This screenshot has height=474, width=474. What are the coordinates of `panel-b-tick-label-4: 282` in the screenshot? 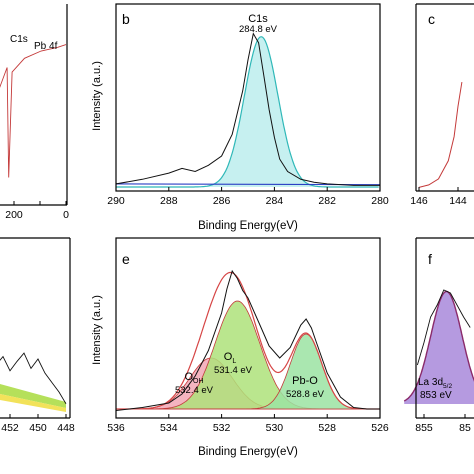 It's located at (327, 201).